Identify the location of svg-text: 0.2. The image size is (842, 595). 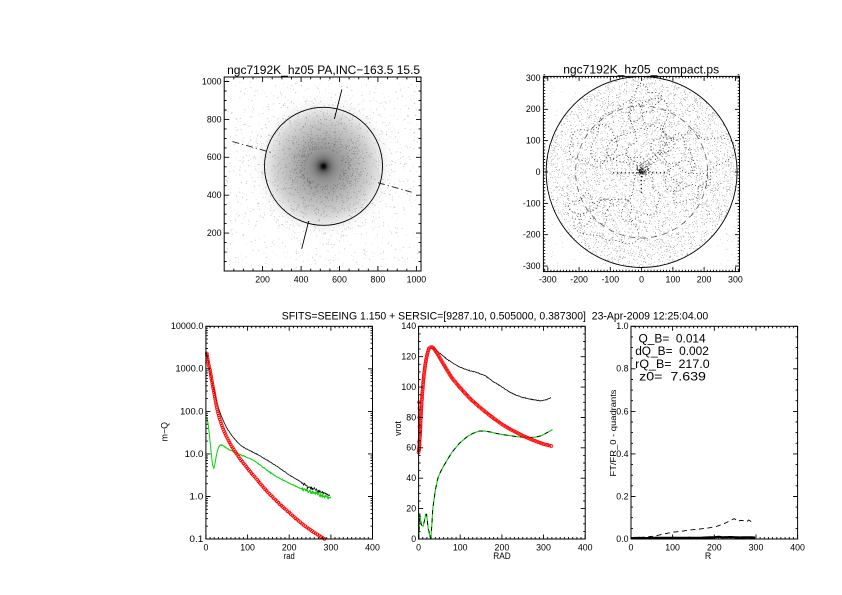
(622, 496).